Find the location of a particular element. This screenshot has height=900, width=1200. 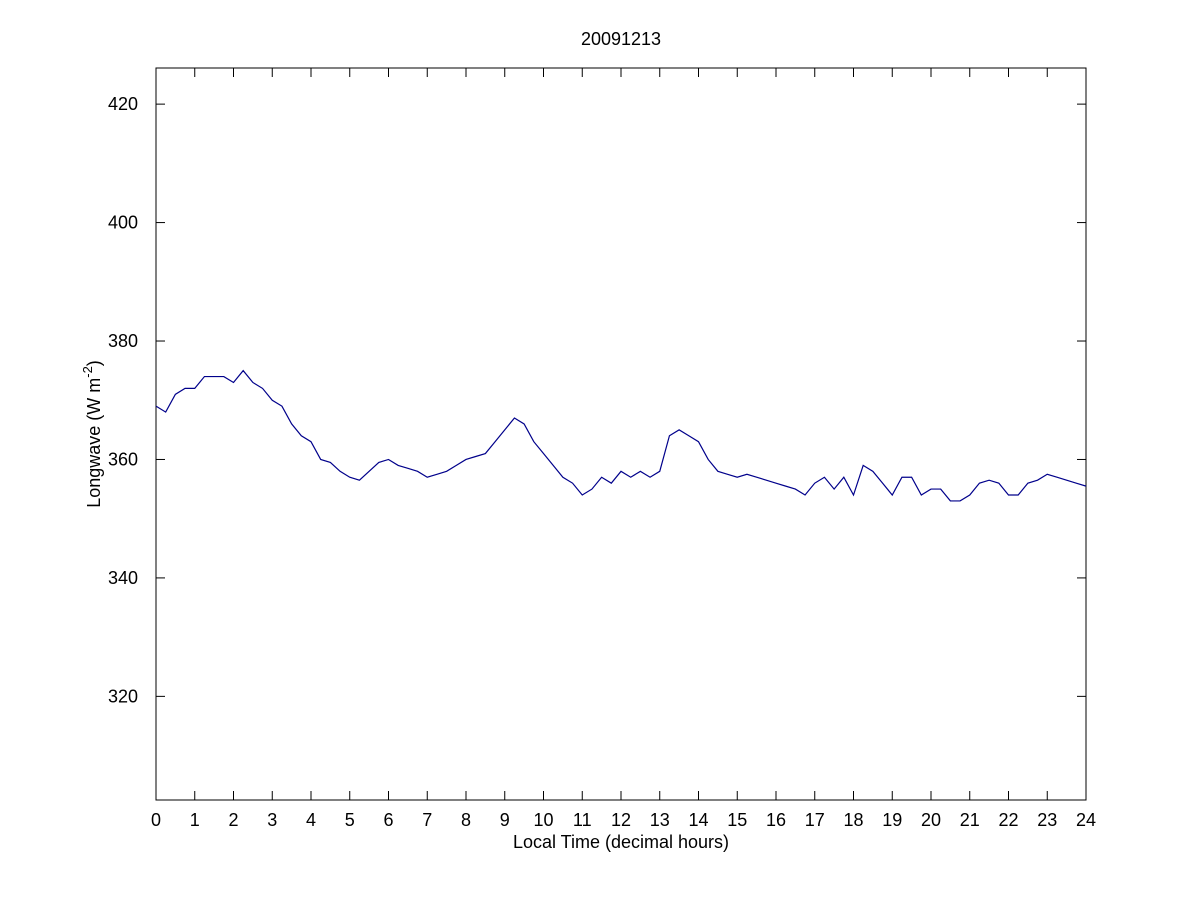

x-tick-label: 19 is located at coordinates (892, 820).